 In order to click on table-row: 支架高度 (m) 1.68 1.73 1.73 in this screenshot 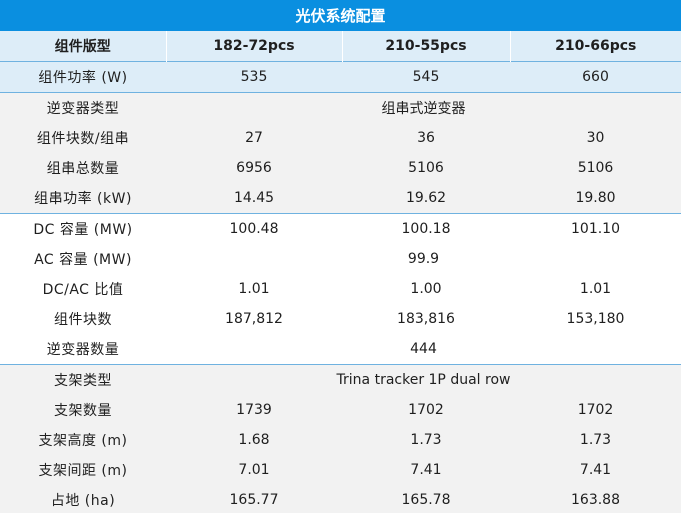, I will do `click(340, 440)`.